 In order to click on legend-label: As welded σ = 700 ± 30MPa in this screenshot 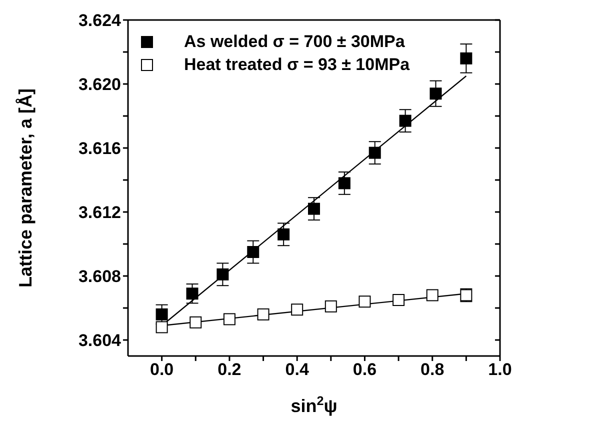, I will do `click(294, 42)`.